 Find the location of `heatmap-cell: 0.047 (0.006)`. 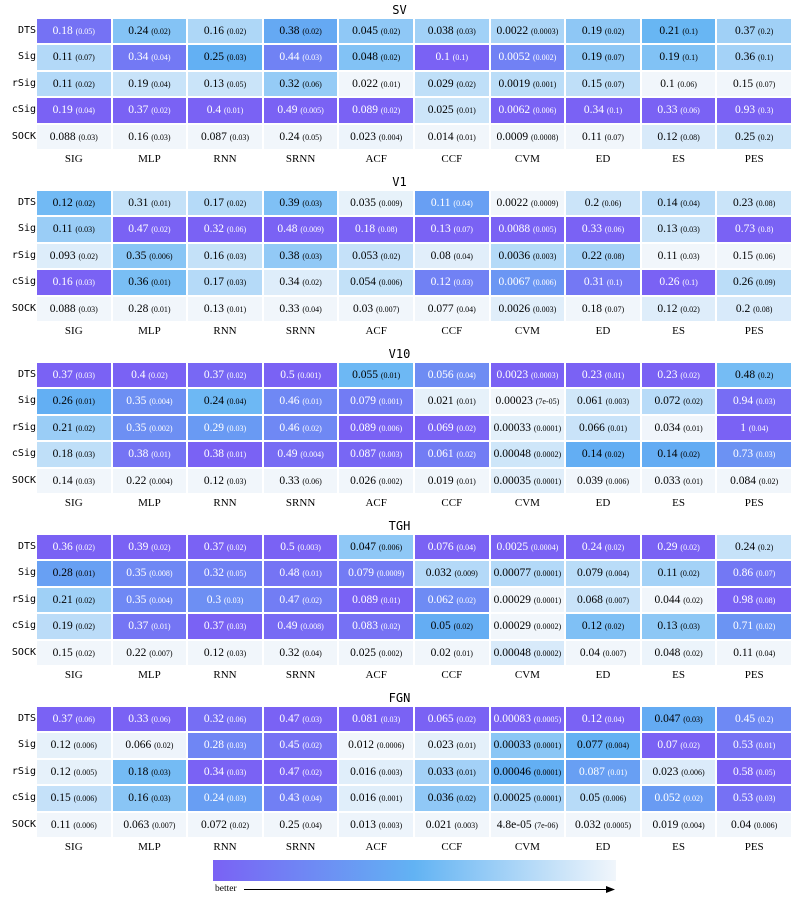

heatmap-cell: 0.047 (0.006) is located at coordinates (376, 547).